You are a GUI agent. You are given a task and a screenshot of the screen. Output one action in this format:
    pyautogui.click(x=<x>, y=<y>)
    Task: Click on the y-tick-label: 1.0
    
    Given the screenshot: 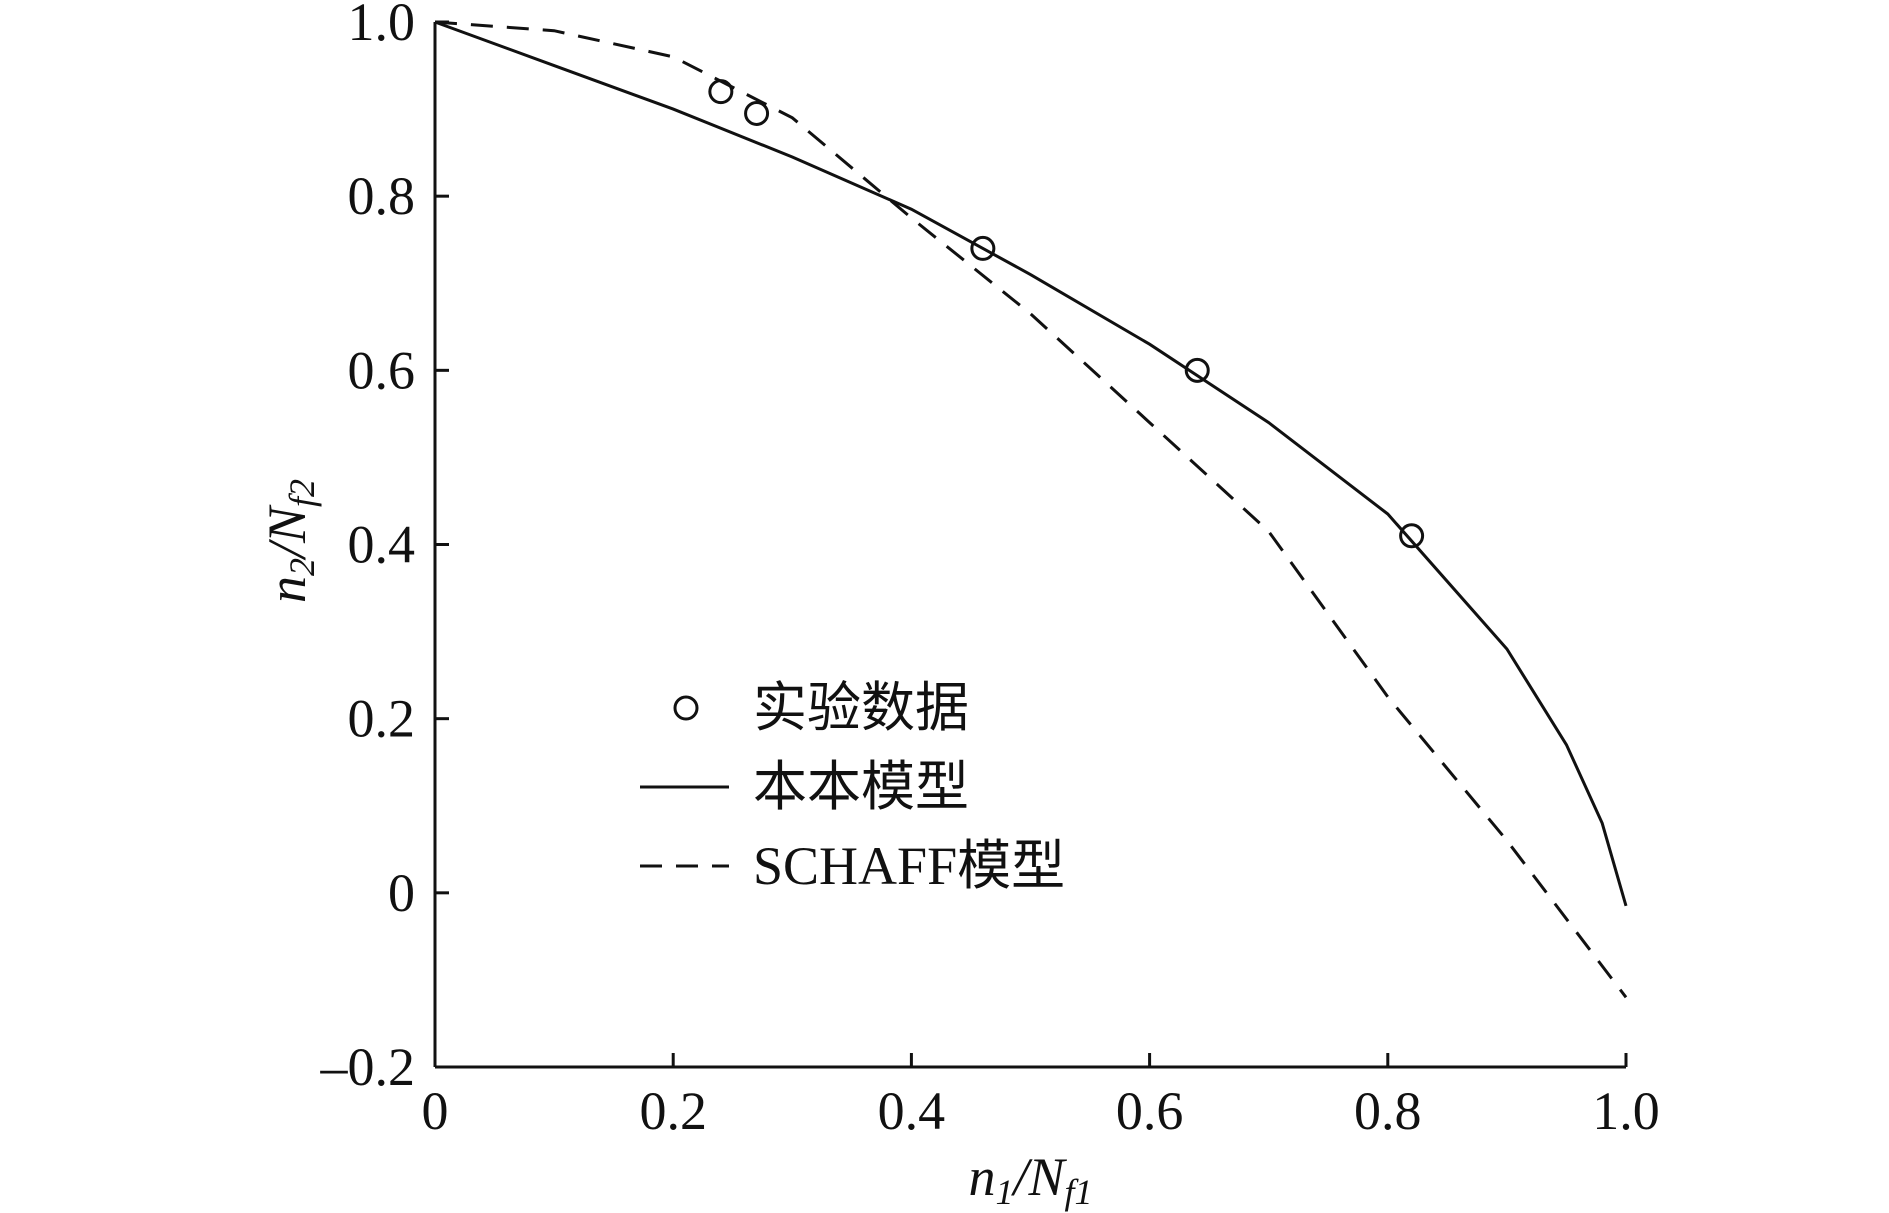 What is the action you would take?
    pyautogui.click(x=382, y=26)
    